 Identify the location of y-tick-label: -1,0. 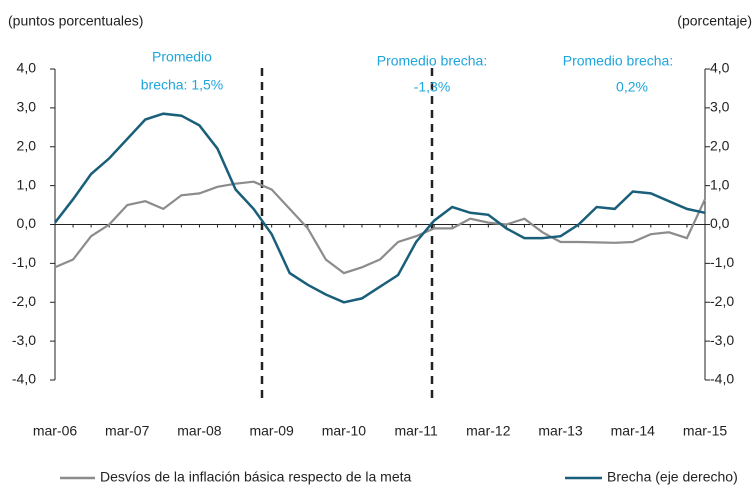
(24, 262).